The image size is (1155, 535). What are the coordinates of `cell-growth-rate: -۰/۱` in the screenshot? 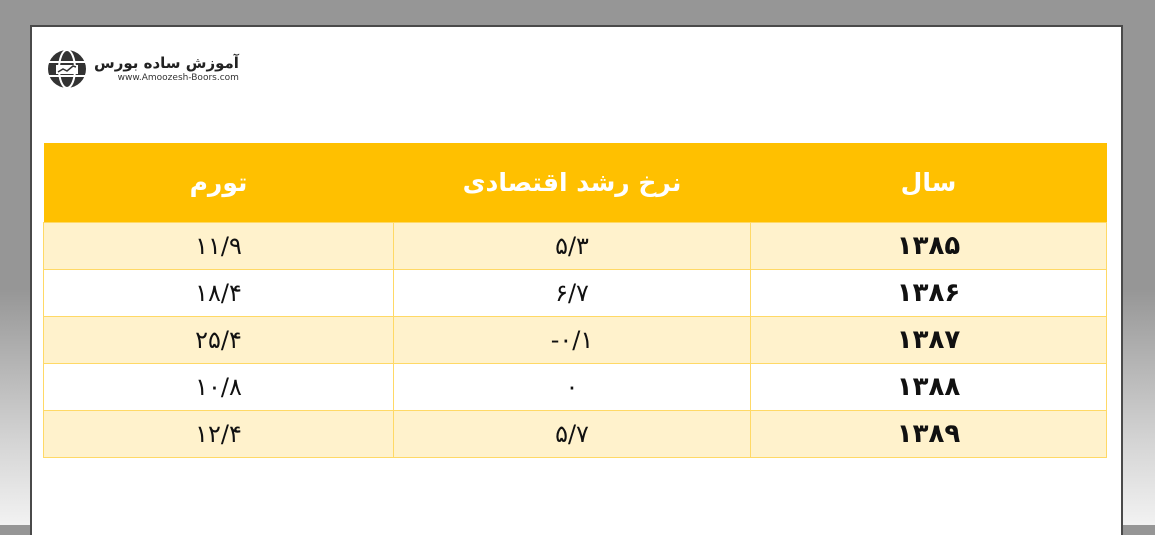 It's located at (572, 340).